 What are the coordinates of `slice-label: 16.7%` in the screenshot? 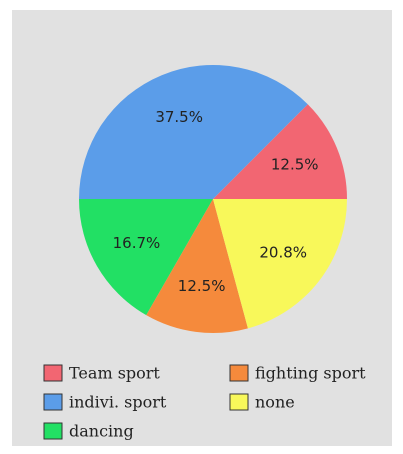 It's located at (137, 243).